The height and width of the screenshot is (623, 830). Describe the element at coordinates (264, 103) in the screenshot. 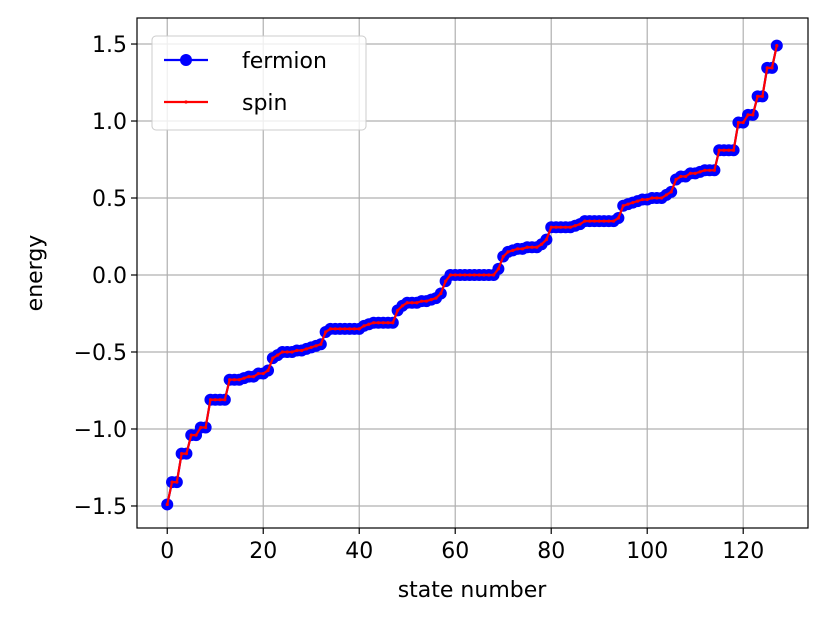

I see `legend-label: spin` at that location.